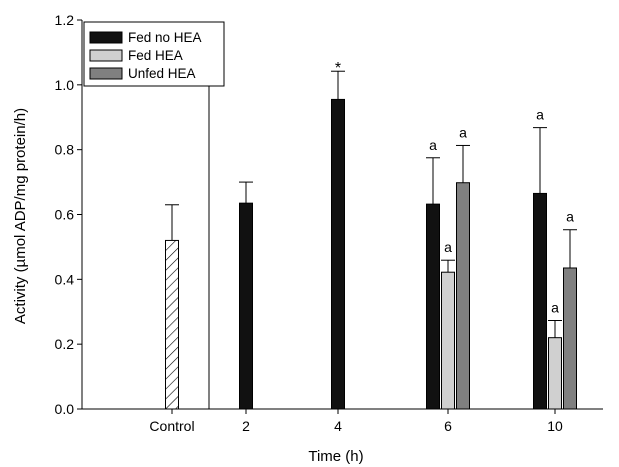 The width and height of the screenshot is (619, 467). What do you see at coordinates (65, 20) in the screenshot?
I see `y-tick-label: 1.2` at bounding box center [65, 20].